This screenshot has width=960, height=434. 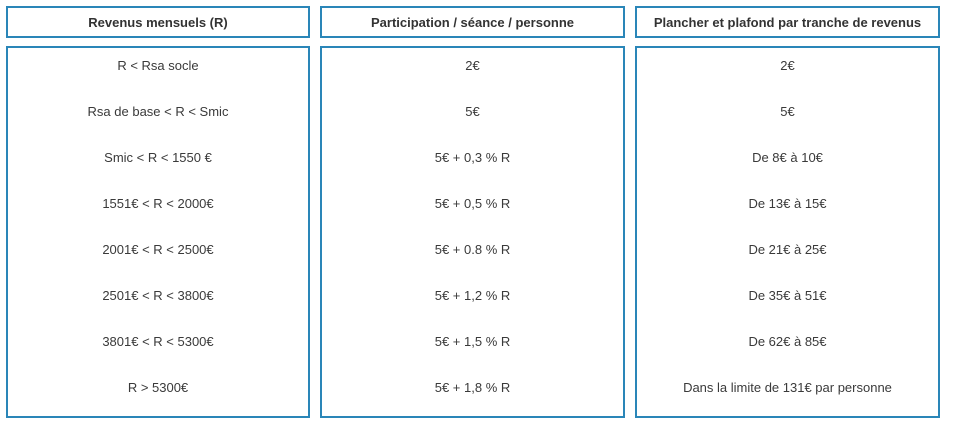 What do you see at coordinates (158, 249) in the screenshot?
I see `table-cell: 2001€ < R < 2500€` at bounding box center [158, 249].